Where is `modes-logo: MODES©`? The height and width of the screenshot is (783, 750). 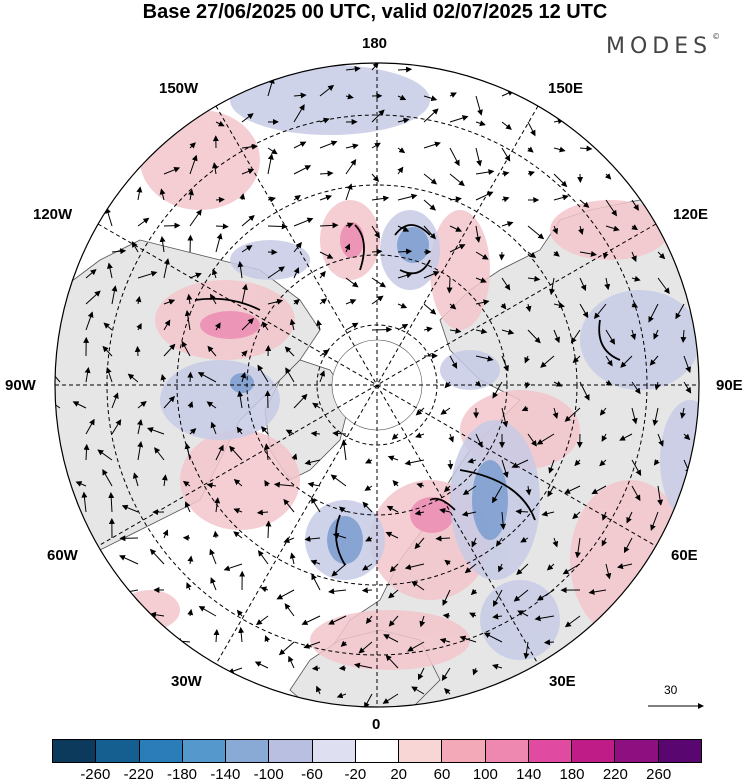 modes-logo: MODES© is located at coordinates (663, 45).